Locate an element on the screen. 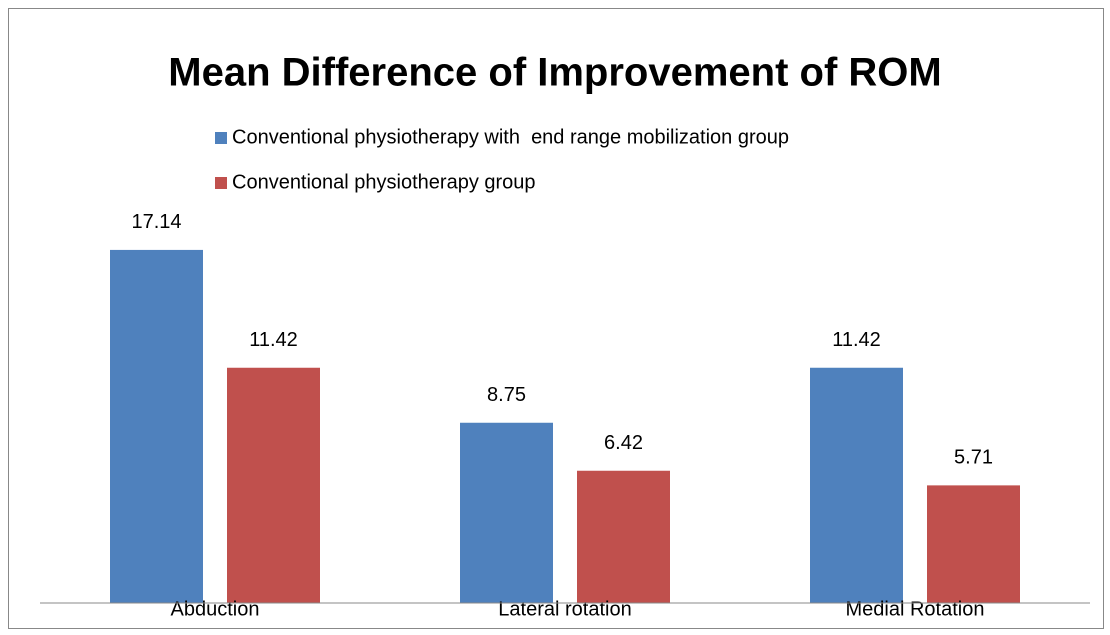 Image resolution: width=1110 pixels, height=635 pixels. data-label: 6.42 is located at coordinates (623, 443).